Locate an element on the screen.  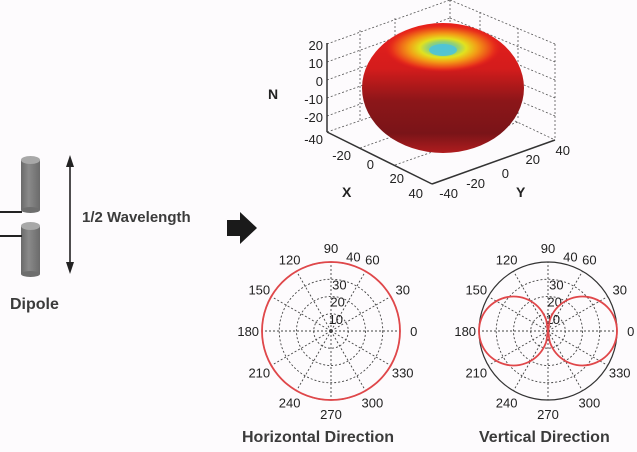
z-axis-label: N is located at coordinates (273, 94).